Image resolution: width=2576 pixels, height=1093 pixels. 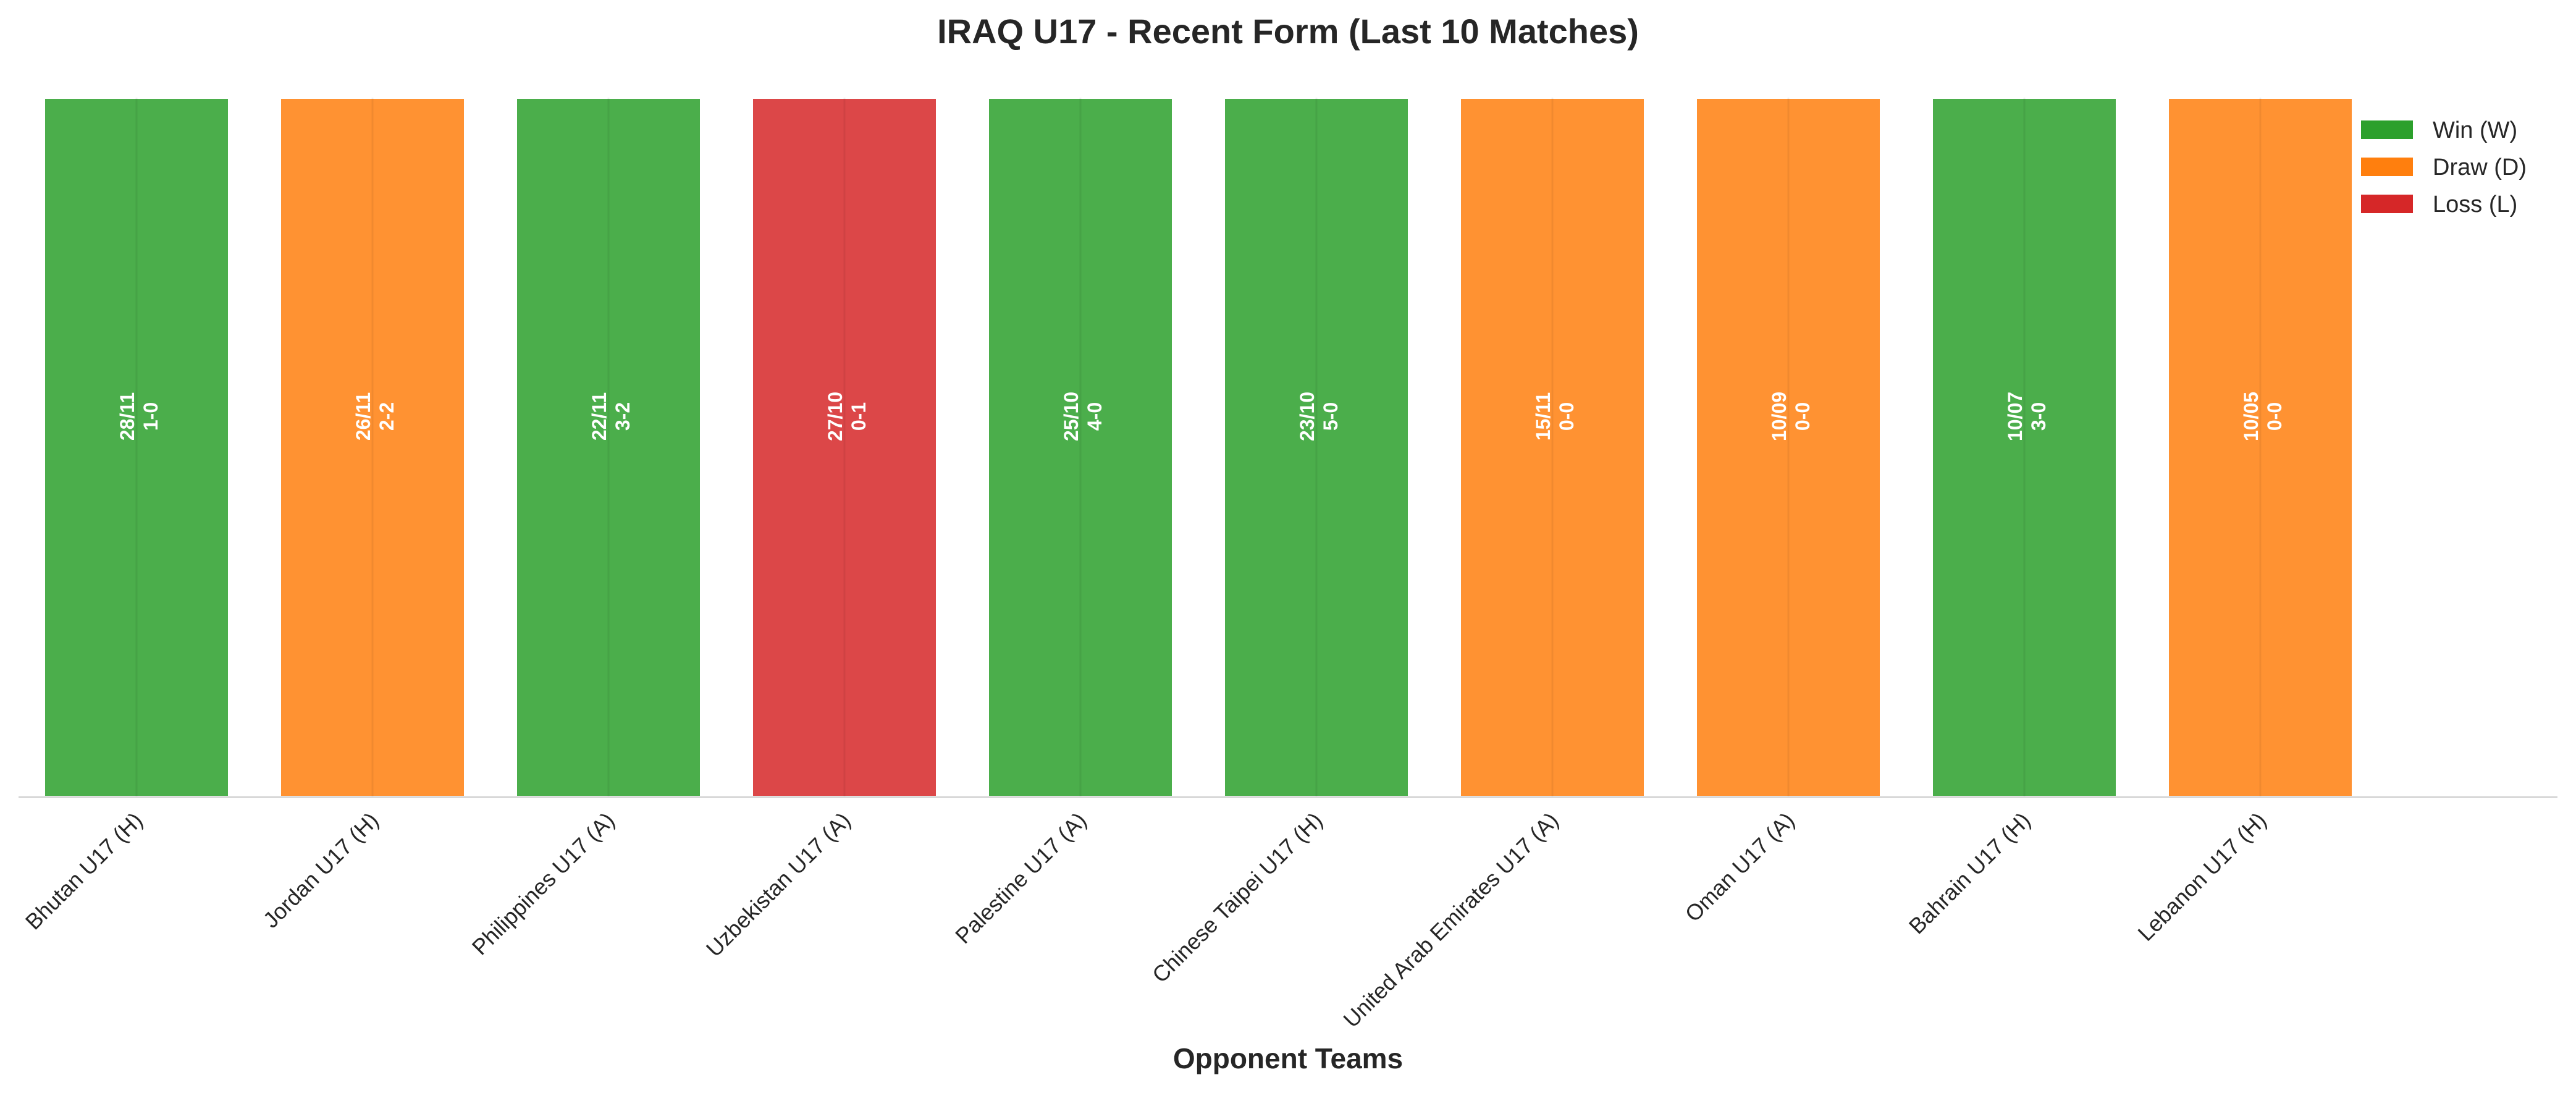 What do you see at coordinates (1969, 873) in the screenshot?
I see `x-tick-label: Bahrain U17 (H)` at bounding box center [1969, 873].